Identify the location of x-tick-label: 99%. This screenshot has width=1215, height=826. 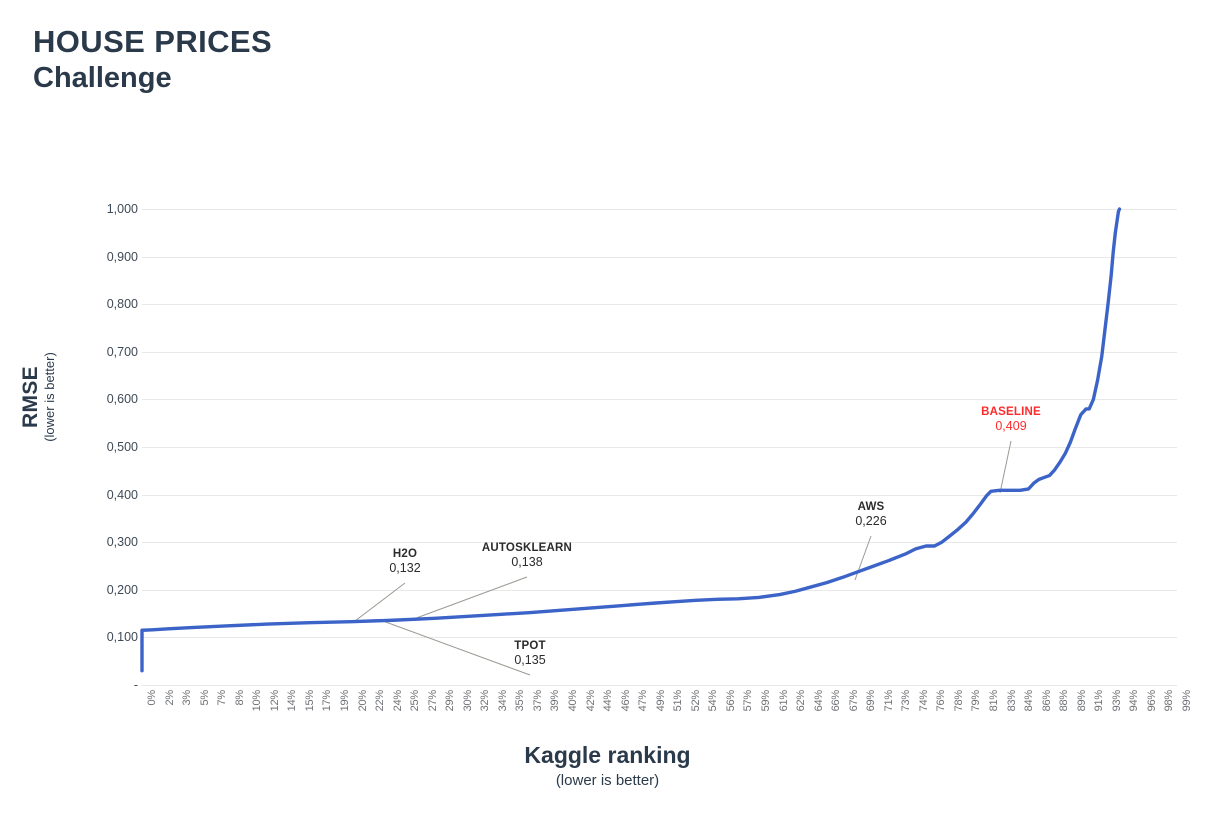
(1187, 701).